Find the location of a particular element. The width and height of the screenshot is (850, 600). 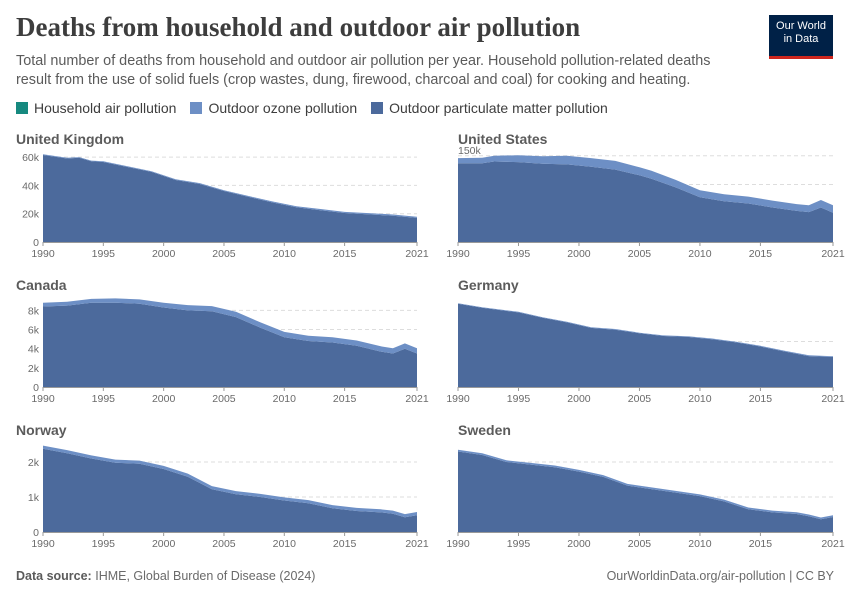

panel-germany: Germany050k1990199520002005201020152021 is located at coordinates (645, 341).